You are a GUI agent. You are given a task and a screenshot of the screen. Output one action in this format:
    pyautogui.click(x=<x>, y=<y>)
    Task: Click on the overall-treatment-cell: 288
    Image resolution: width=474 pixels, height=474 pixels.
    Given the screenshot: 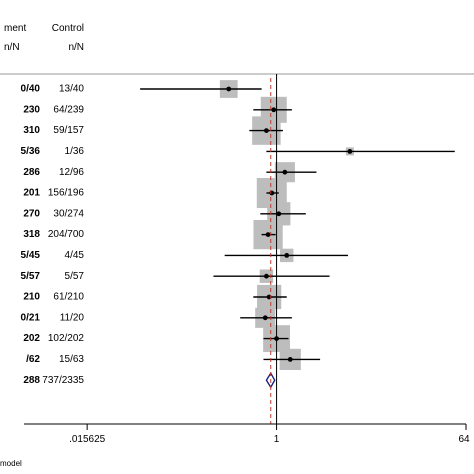 What is the action you would take?
    pyautogui.click(x=31, y=380)
    